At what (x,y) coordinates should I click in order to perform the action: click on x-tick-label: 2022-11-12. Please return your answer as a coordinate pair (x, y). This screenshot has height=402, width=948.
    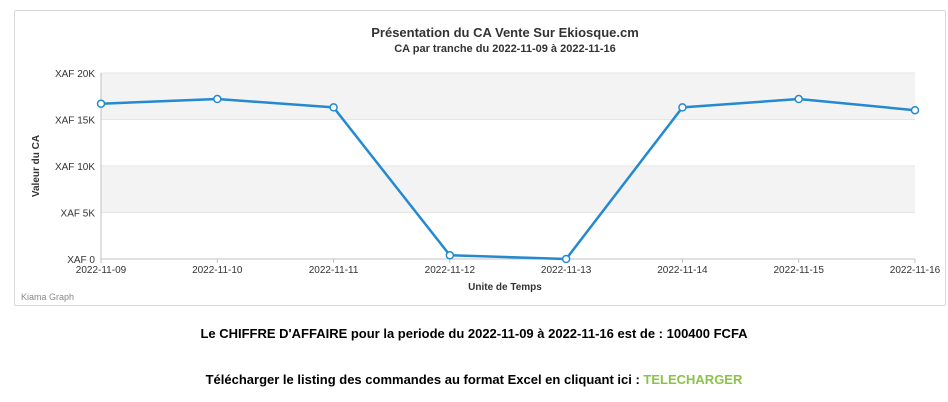
    Looking at the image, I should click on (450, 270).